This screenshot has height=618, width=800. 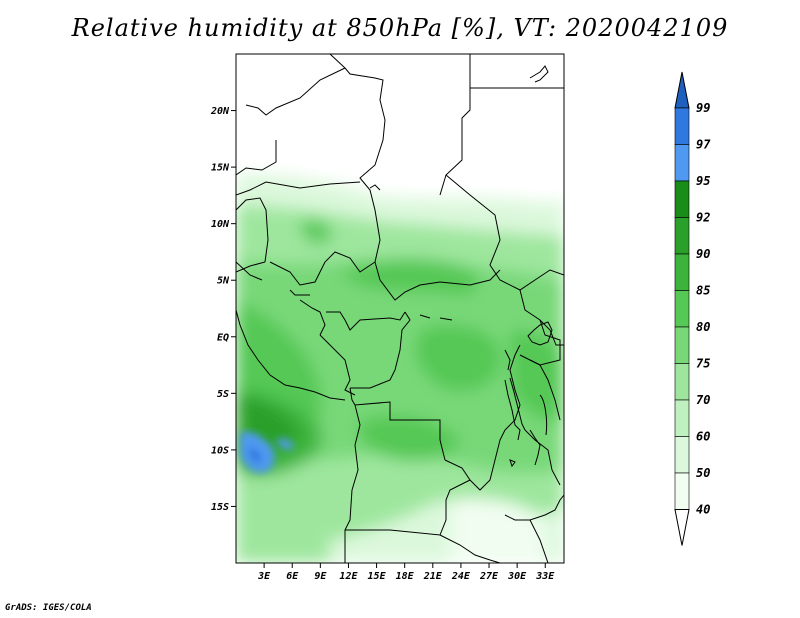 What do you see at coordinates (223, 281) in the screenshot?
I see `lat-tick-label: 5N` at bounding box center [223, 281].